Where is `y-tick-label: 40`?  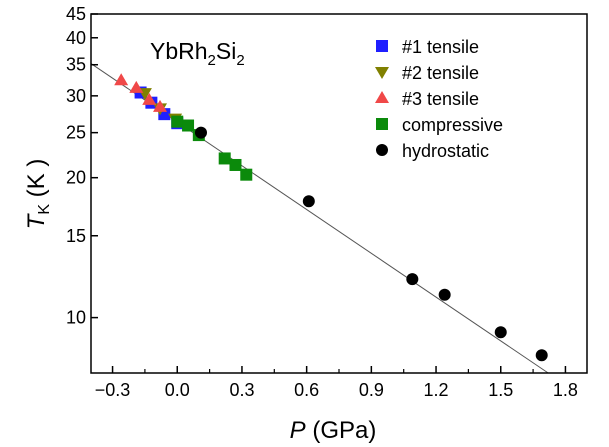 y-tick-label: 40 is located at coordinates (76, 38).